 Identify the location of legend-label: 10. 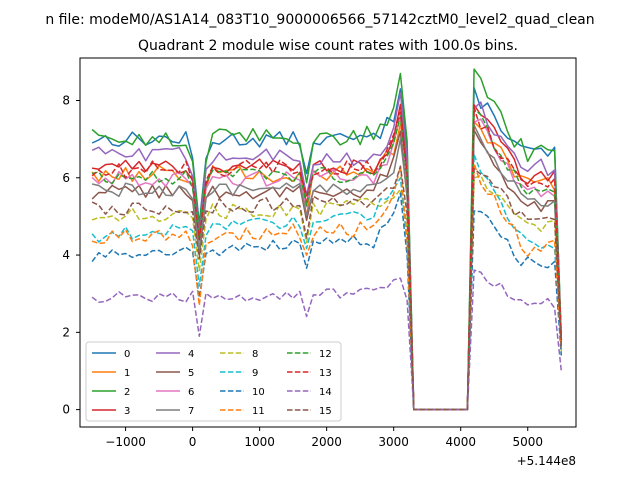
(258, 392).